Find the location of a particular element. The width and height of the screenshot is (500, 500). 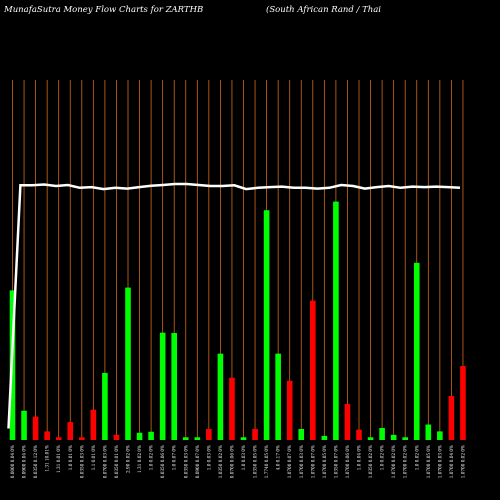

tick-label-3: 0.0350 0.12 0% is located at coordinates (35, 461).